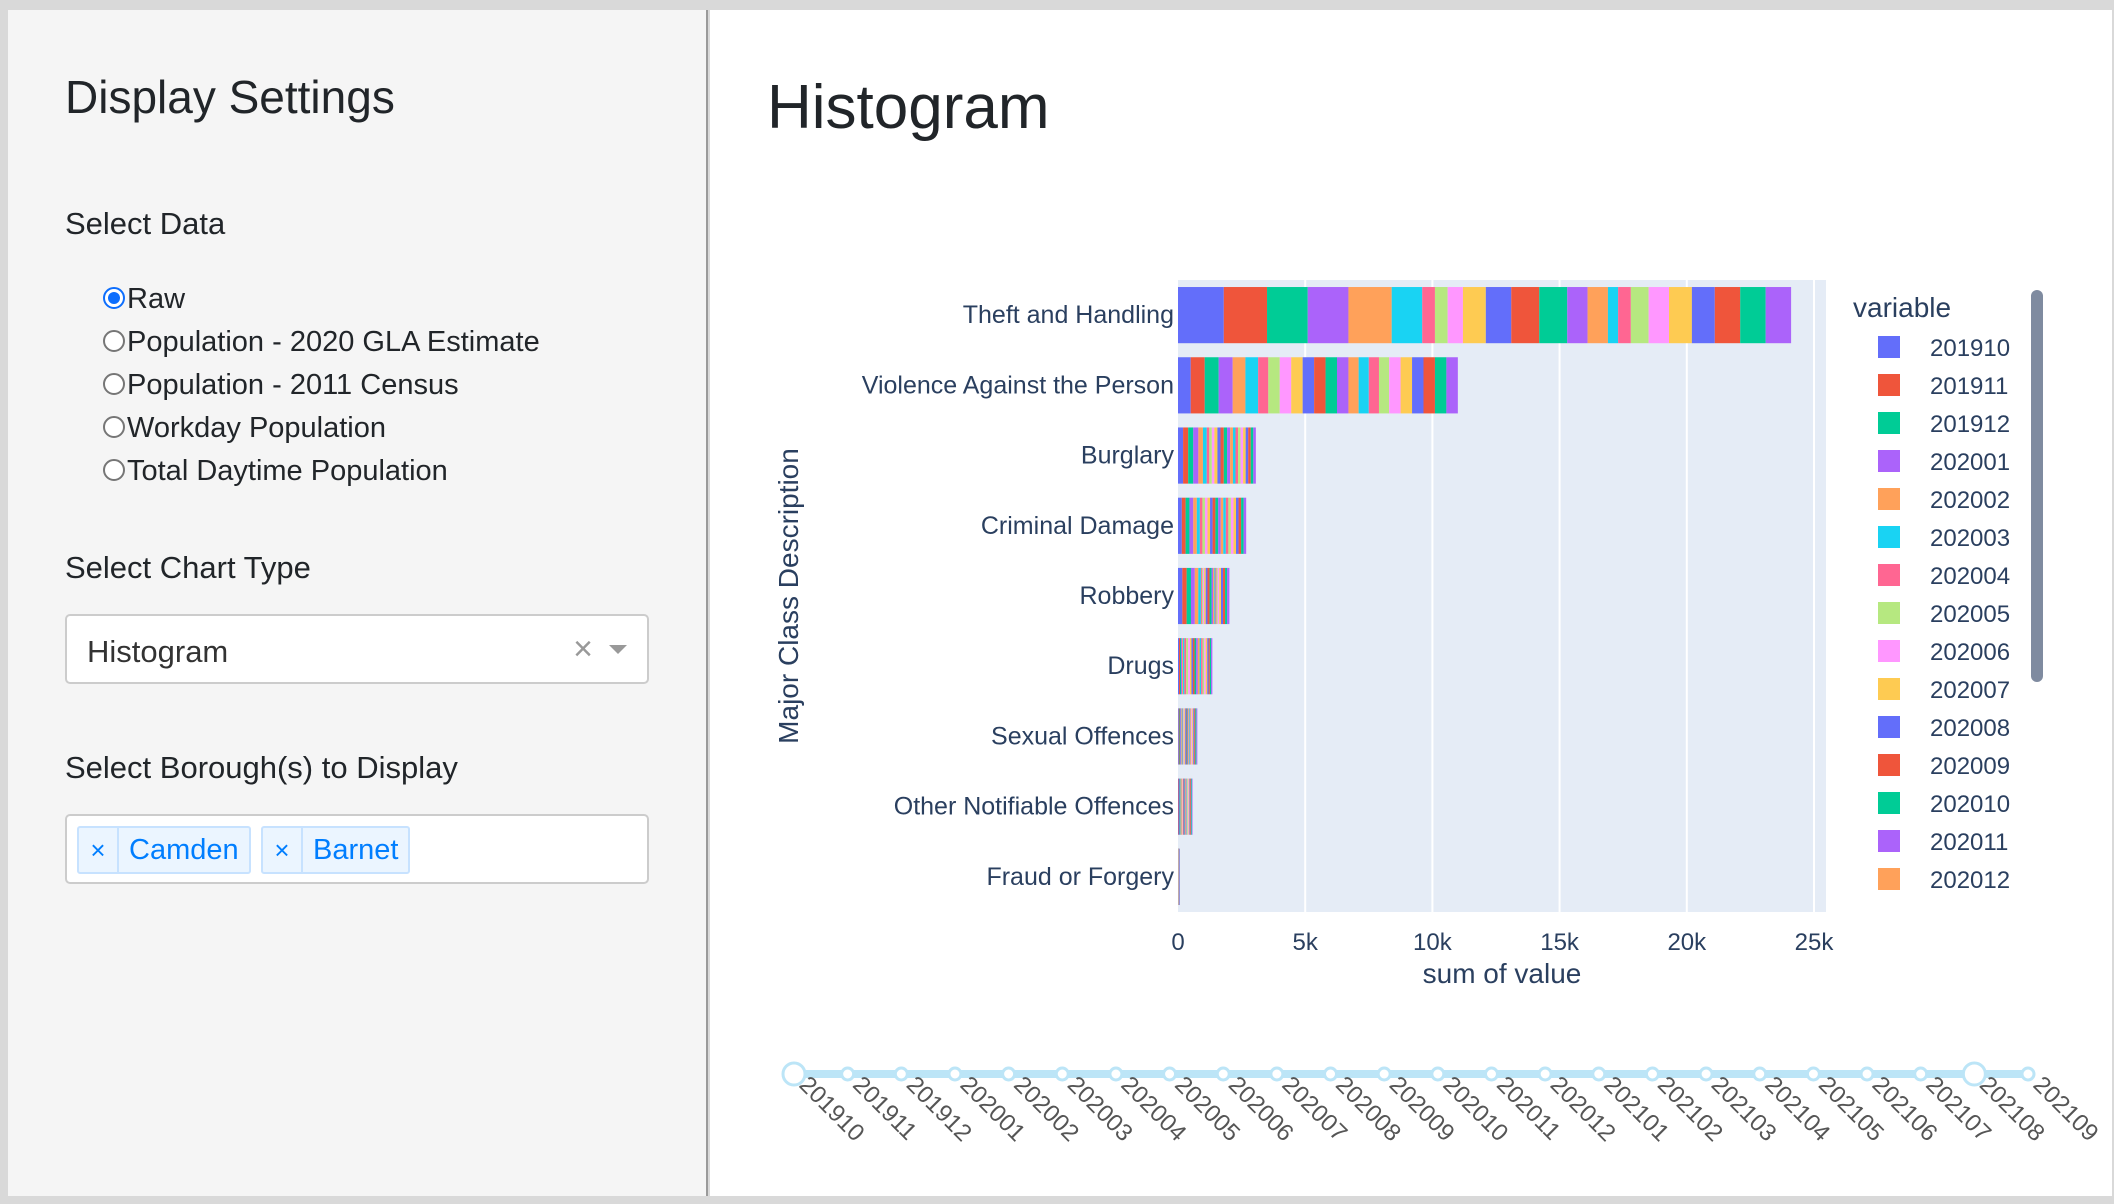  Describe the element at coordinates (357, 849) in the screenshot. I see `borough-multiselect: × Camden × Barnet` at that location.